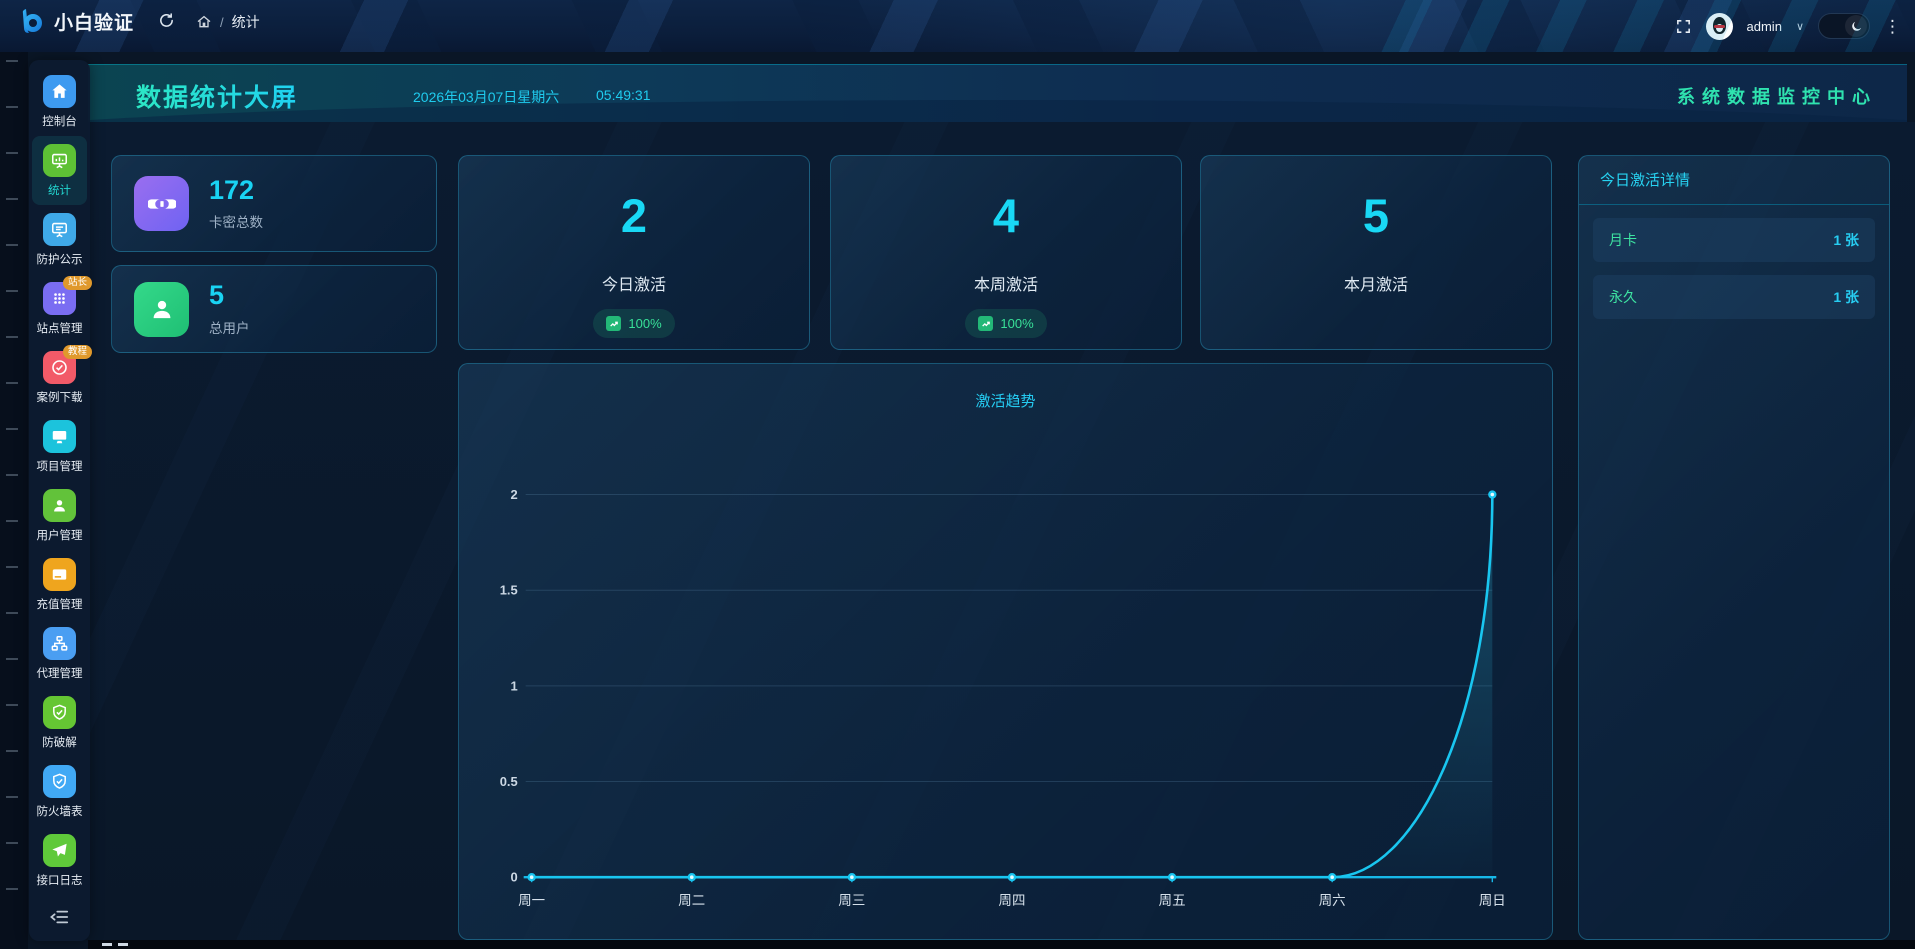  I want to click on stat-card-today-activations: 2 今日激活 100%, so click(634, 252).